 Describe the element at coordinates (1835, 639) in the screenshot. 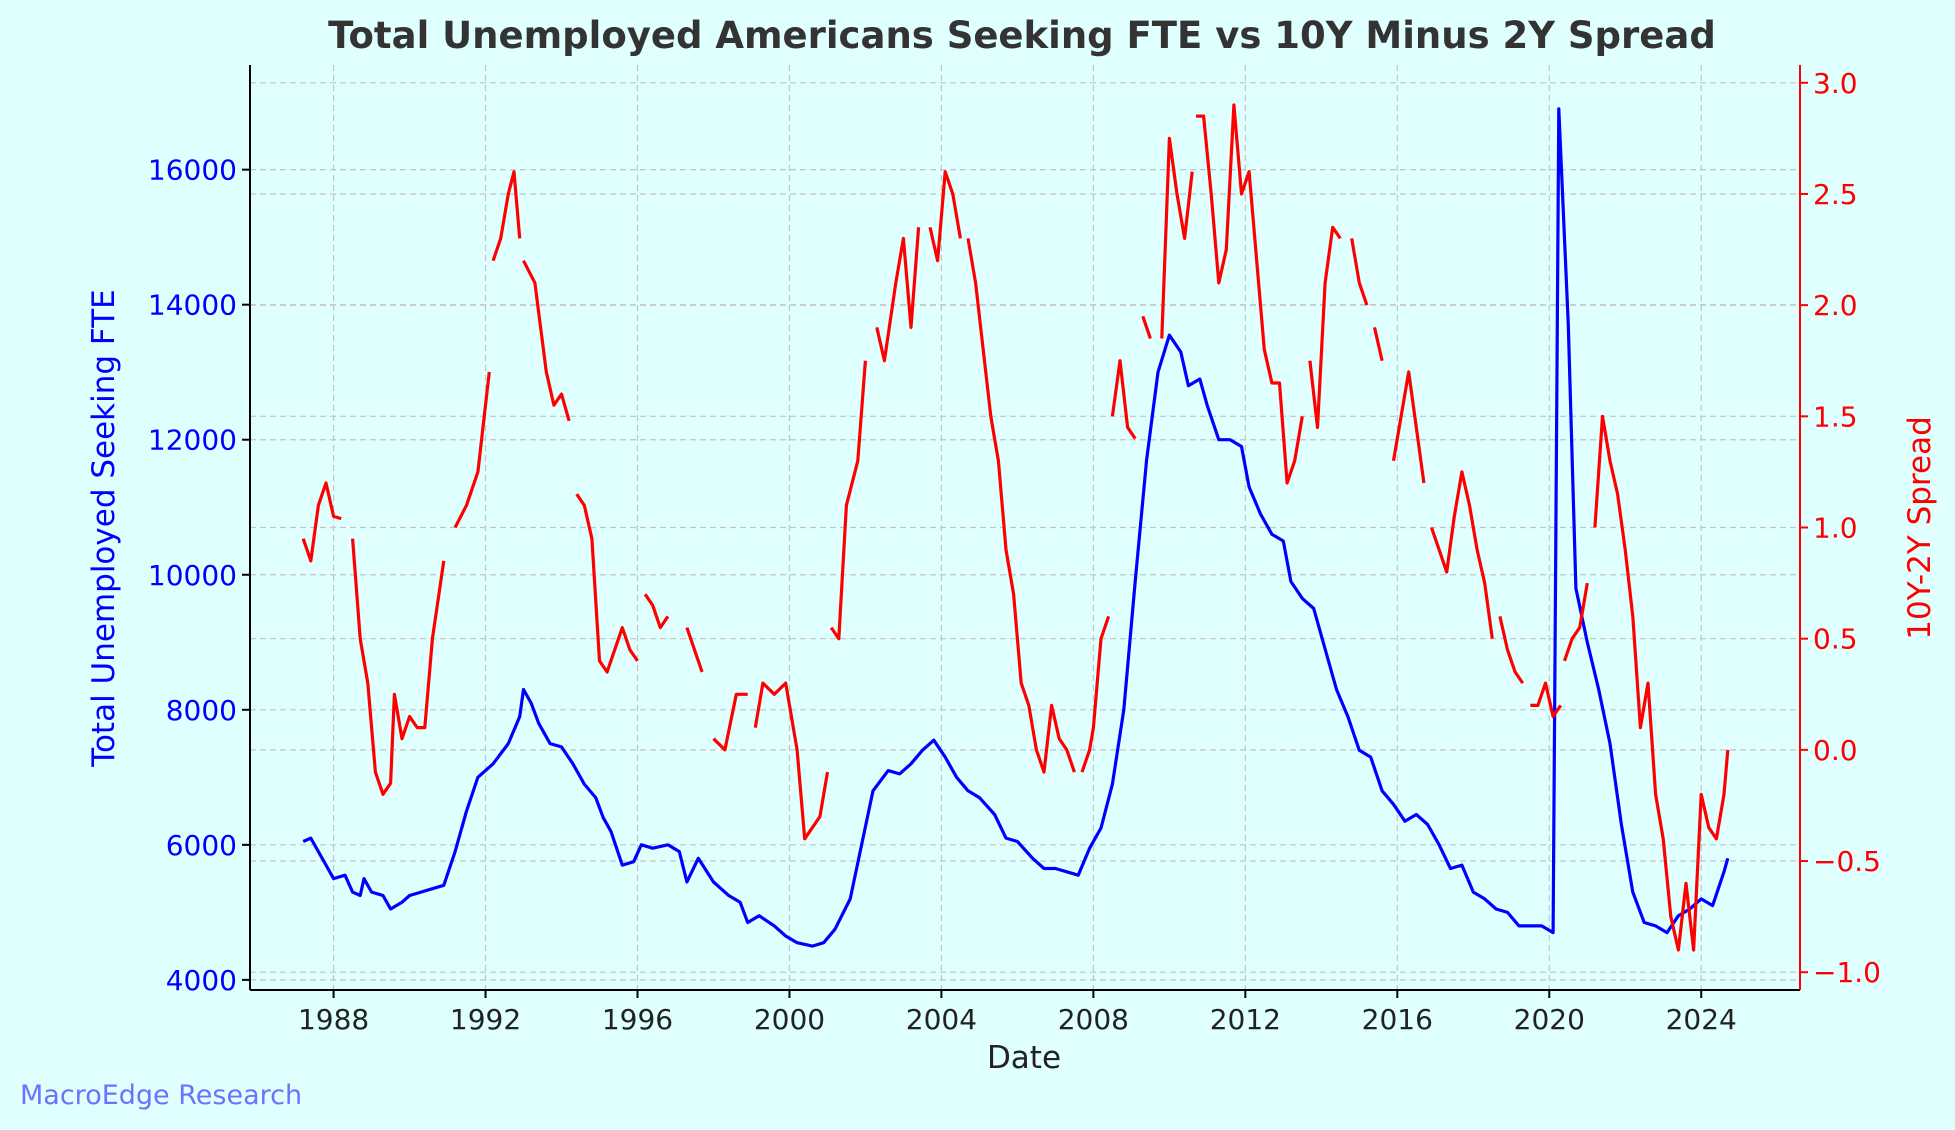

I see `y-right-tick-label: 0.5` at that location.